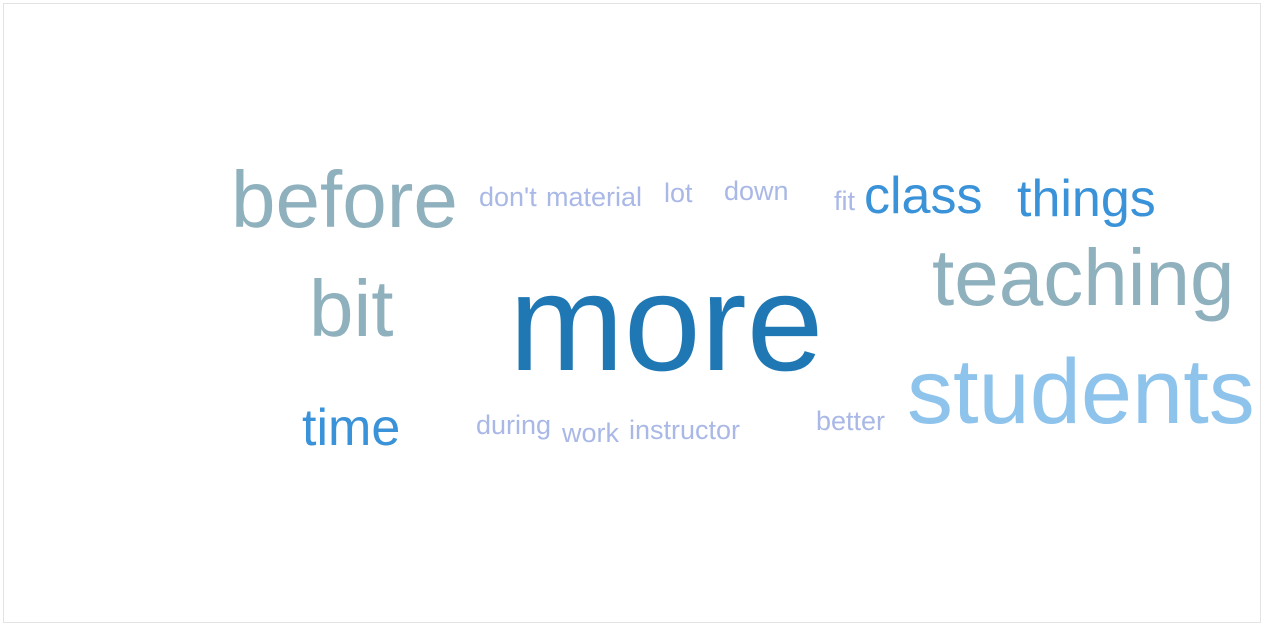 The height and width of the screenshot is (623, 1268). What do you see at coordinates (513, 425) in the screenshot?
I see `word-during: during` at bounding box center [513, 425].